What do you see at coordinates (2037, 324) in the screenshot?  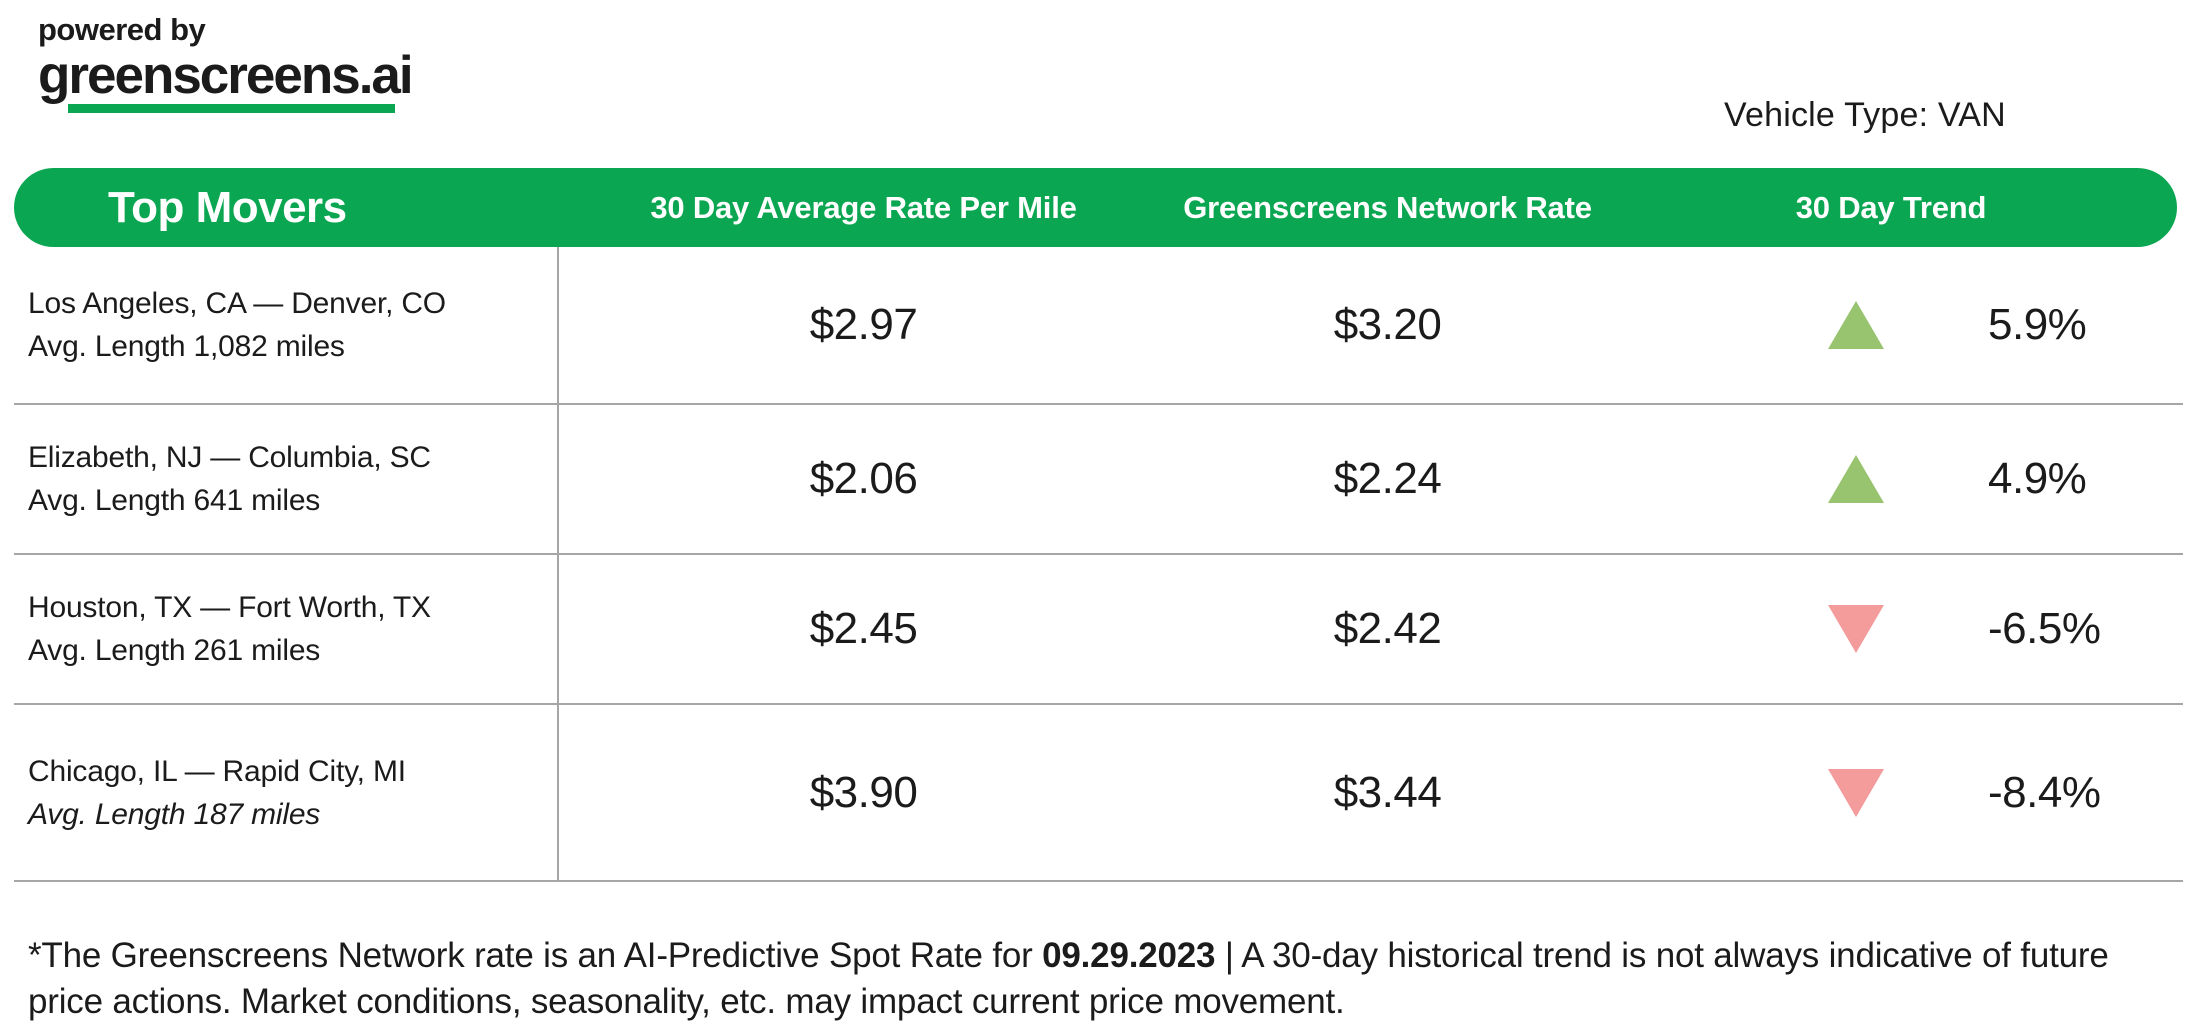 I see `trend-value: 5.9%` at bounding box center [2037, 324].